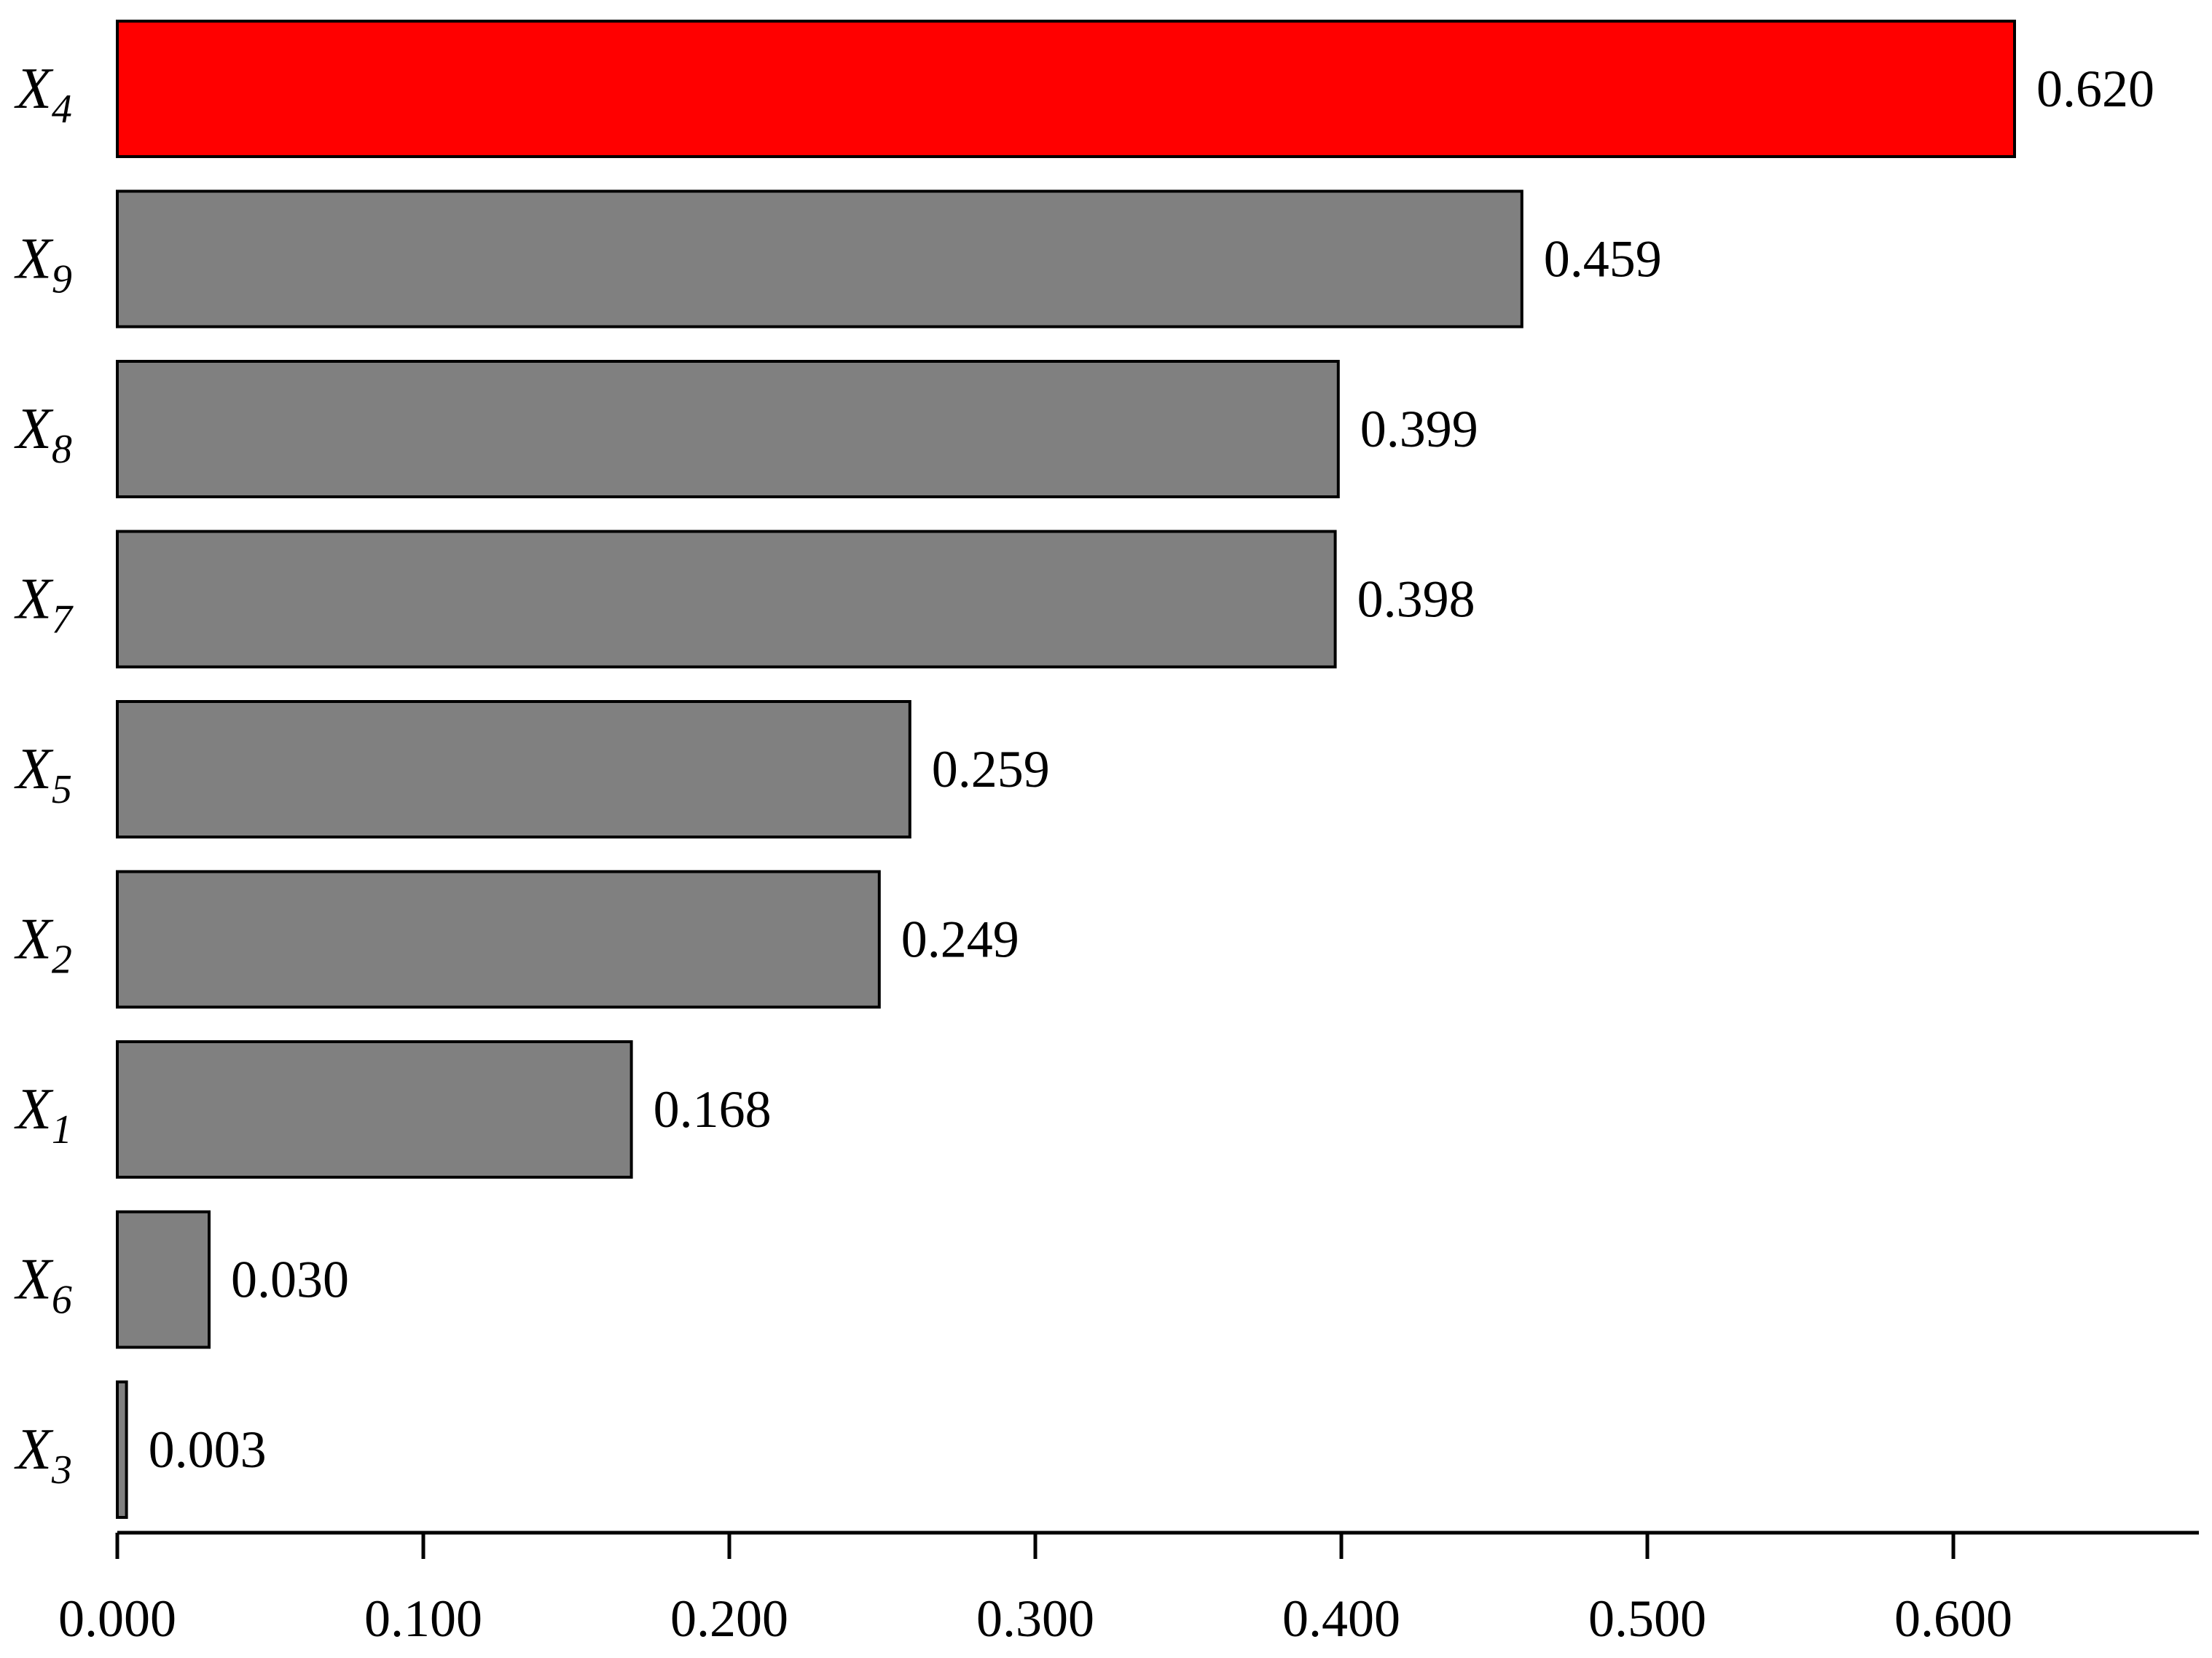 The image size is (2212, 1658). I want to click on category-label: X8, so click(43, 434).